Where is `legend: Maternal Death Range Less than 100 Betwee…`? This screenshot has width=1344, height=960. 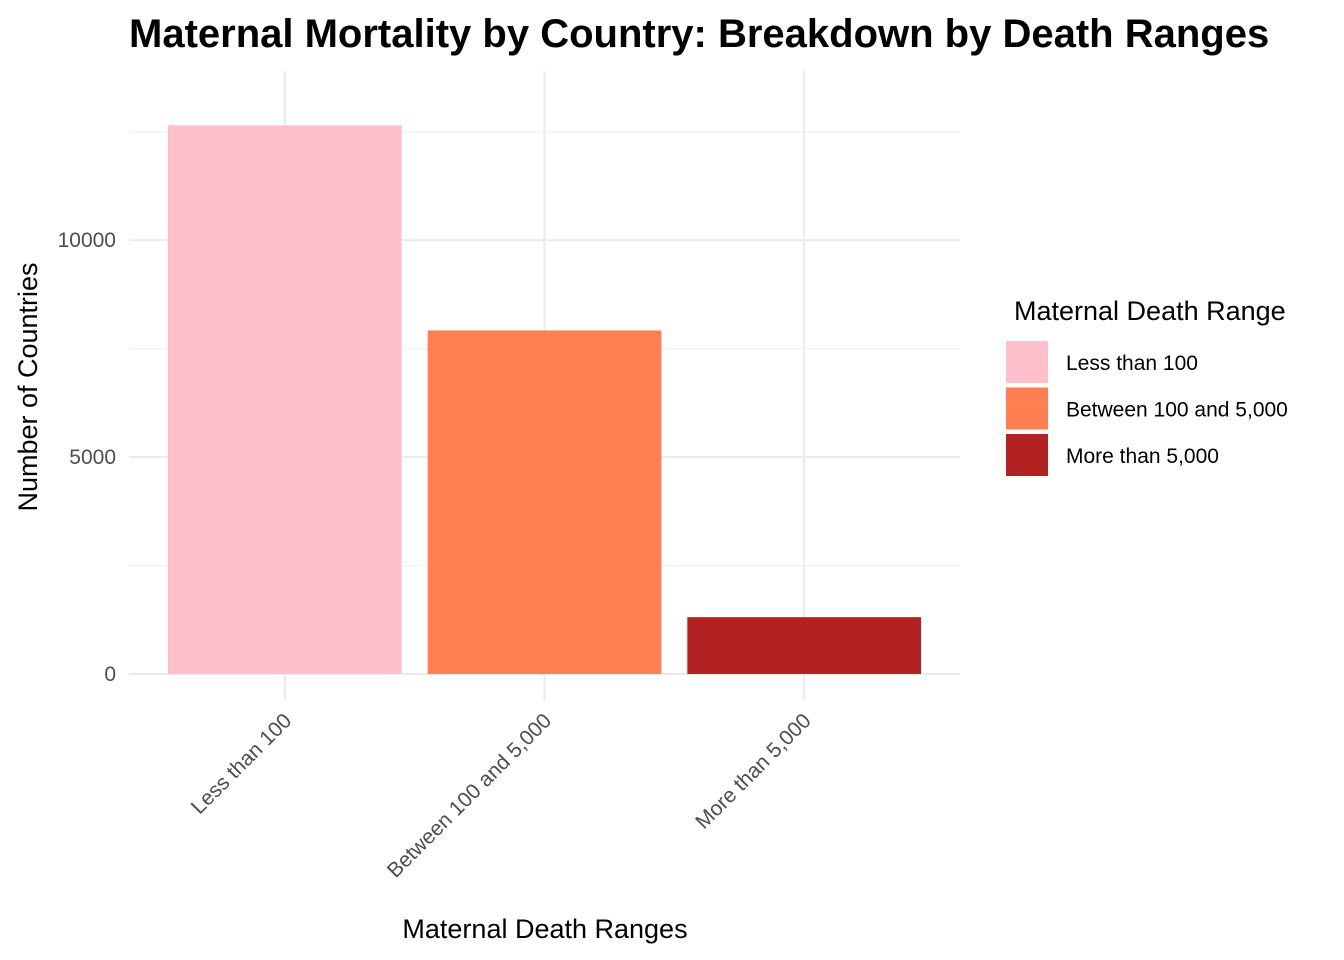
legend: Maternal Death Range Less than 100 Betwee… is located at coordinates (1147, 386).